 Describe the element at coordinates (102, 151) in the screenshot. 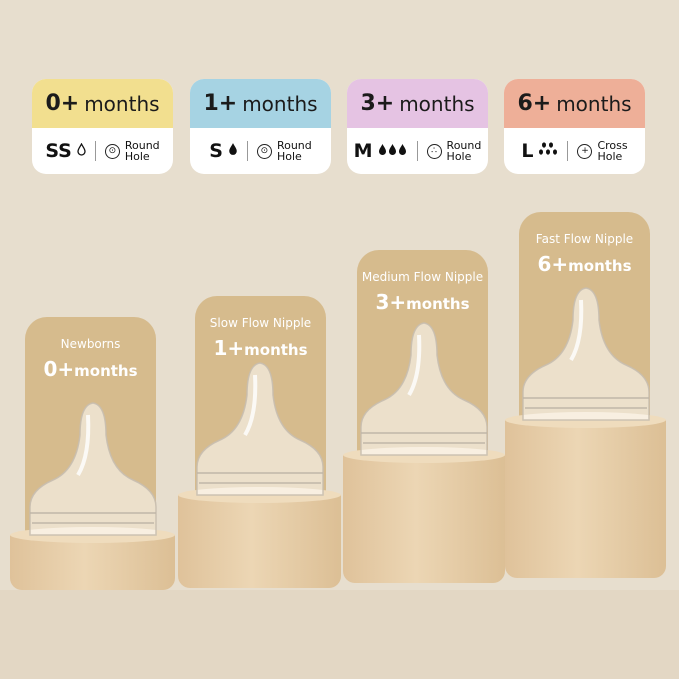

I see `age-card-body: SS ⊙ Round Hole` at that location.